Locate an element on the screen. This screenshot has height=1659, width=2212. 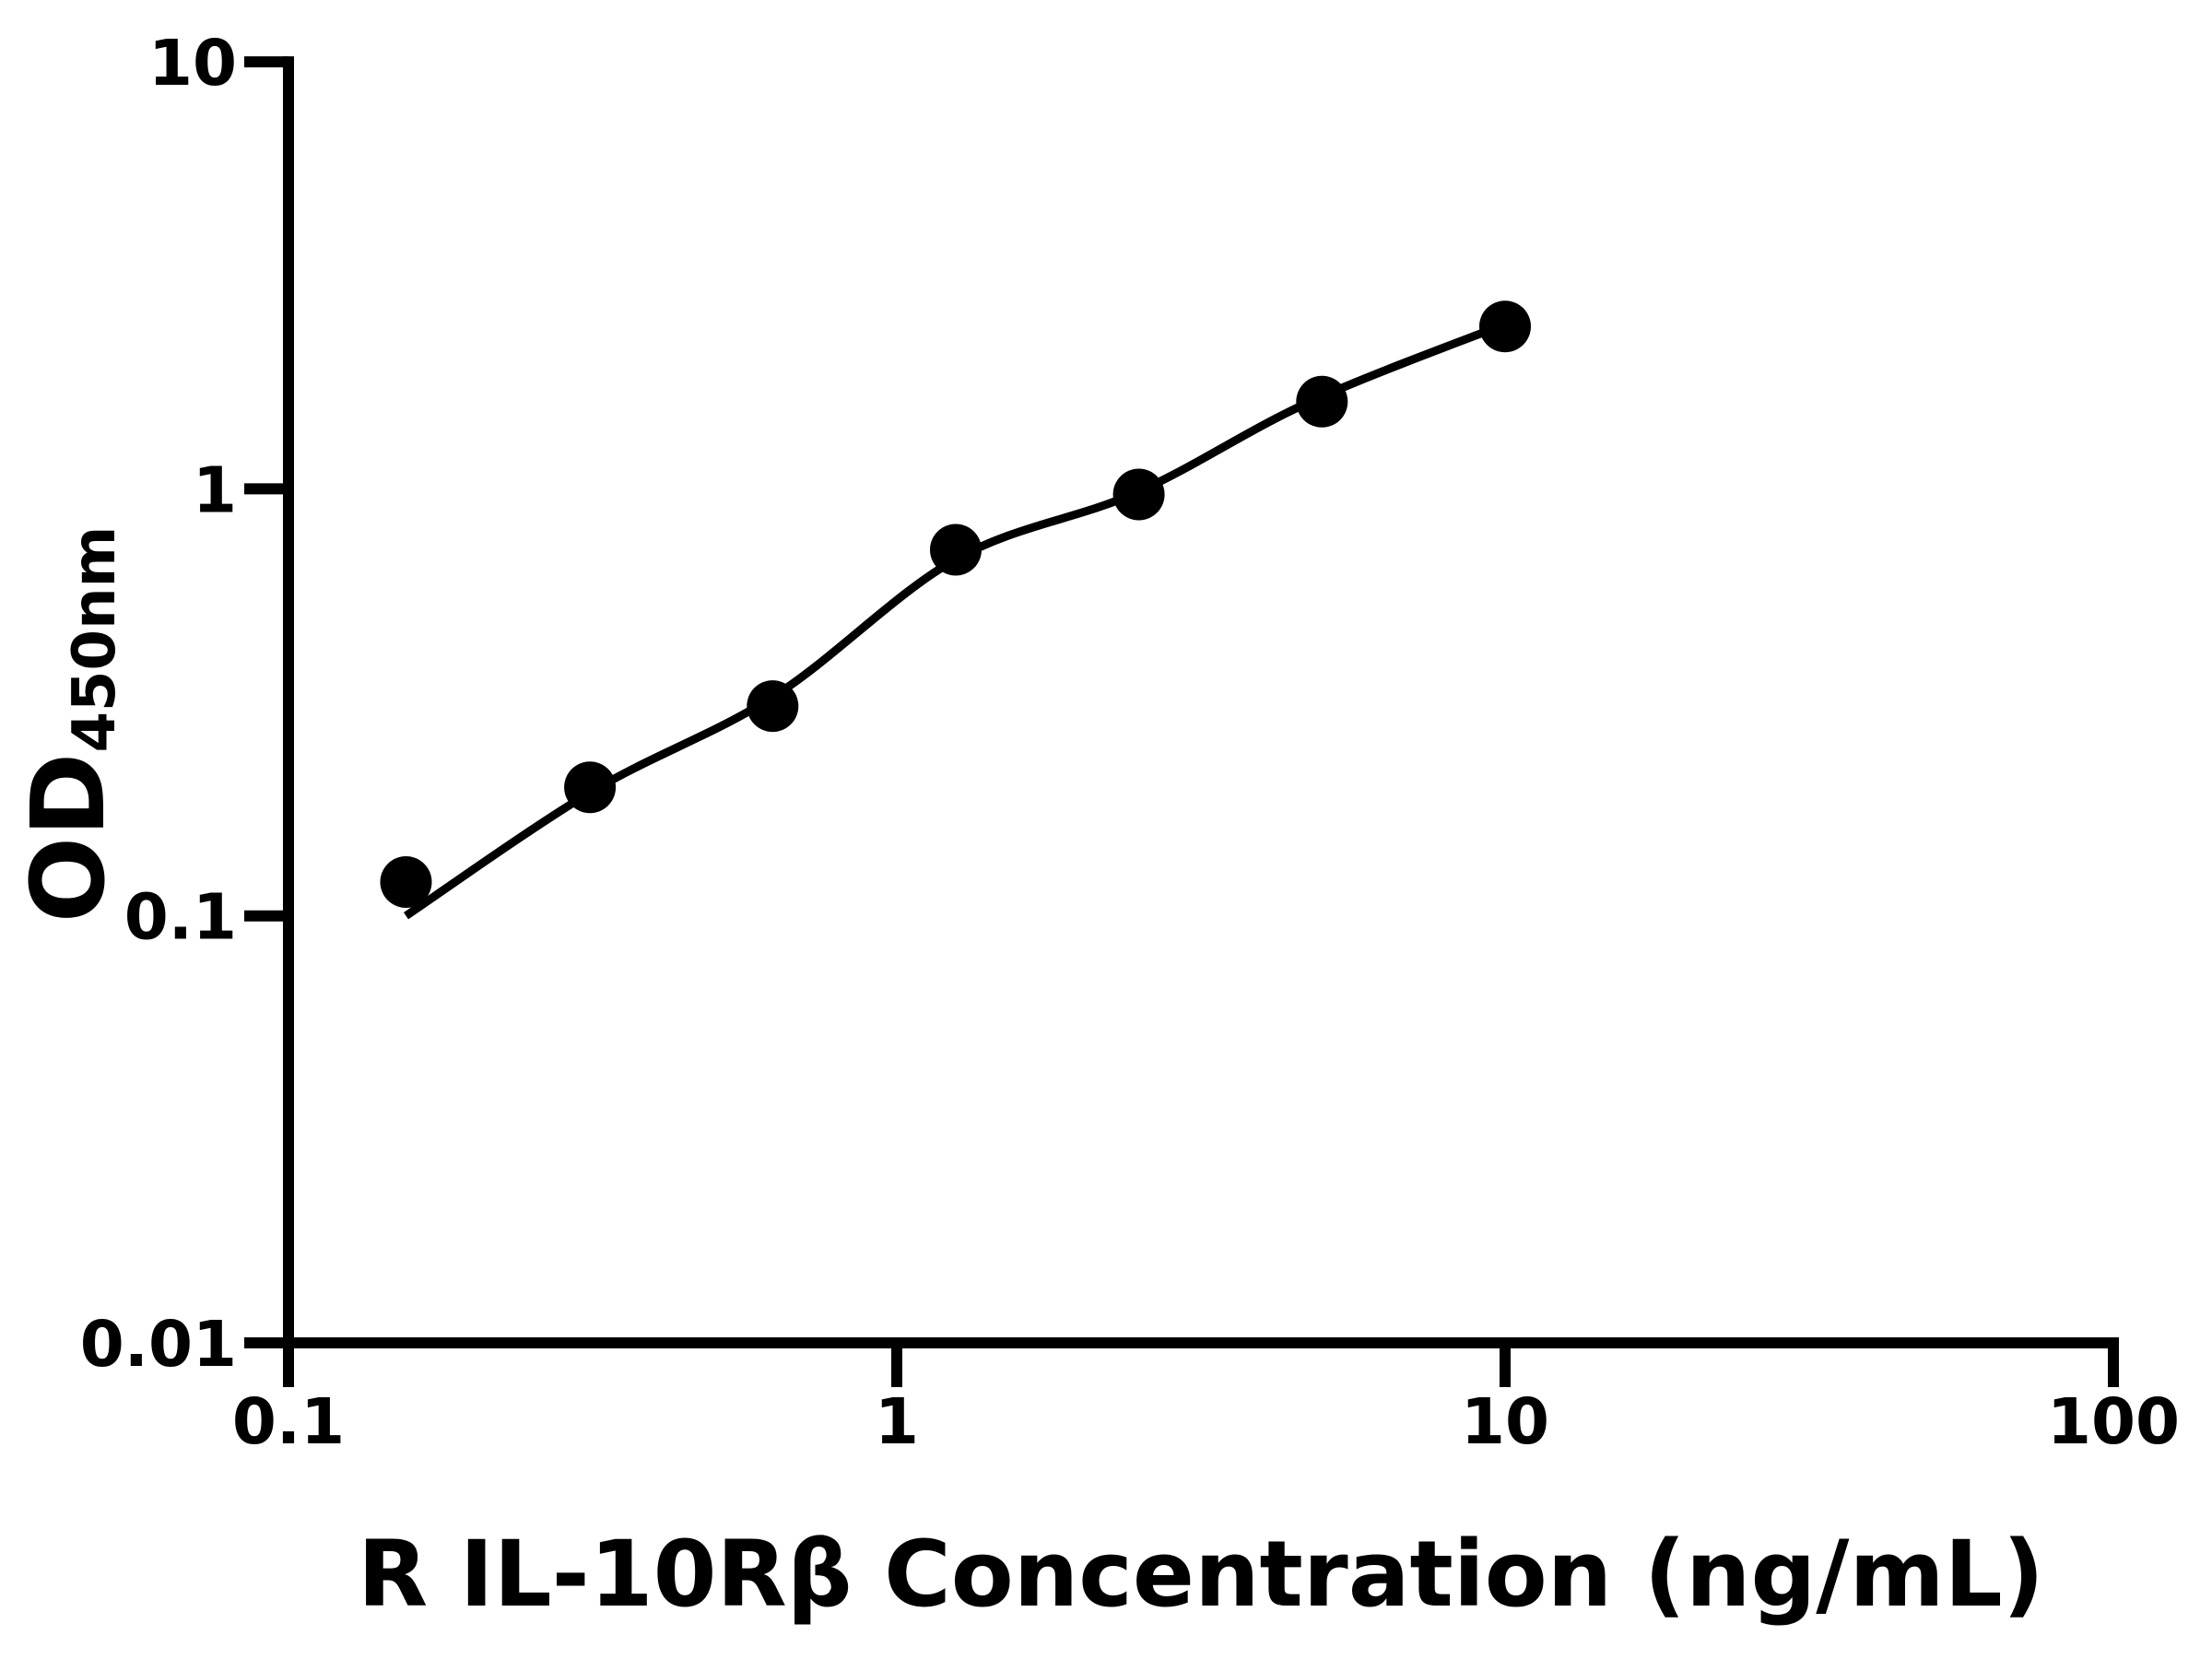
x-tick-label: 10 is located at coordinates (1505, 1422).